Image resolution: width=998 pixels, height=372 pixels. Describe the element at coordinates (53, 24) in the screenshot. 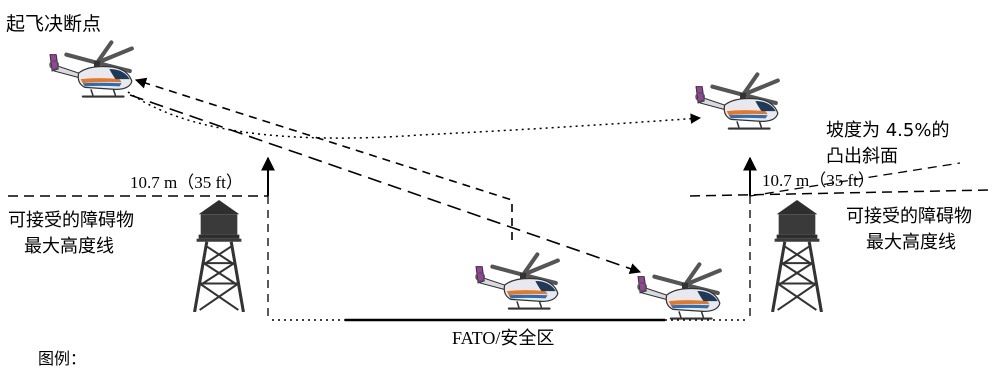

I see `decision-point-label: 起飞决断点` at that location.